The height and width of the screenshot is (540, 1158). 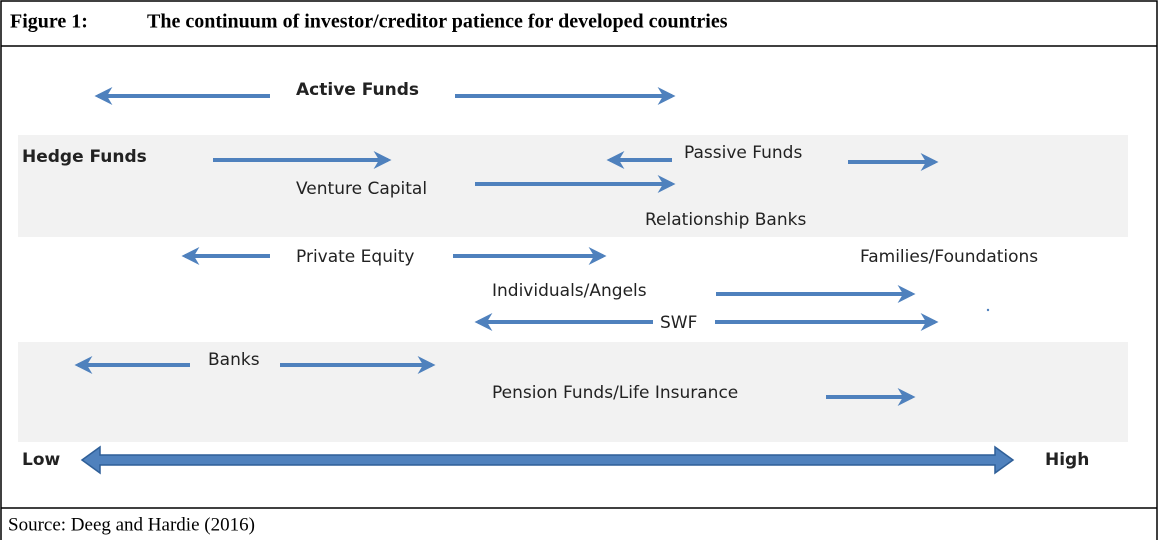 What do you see at coordinates (949, 257) in the screenshot?
I see `node-label: Families/Foundations` at bounding box center [949, 257].